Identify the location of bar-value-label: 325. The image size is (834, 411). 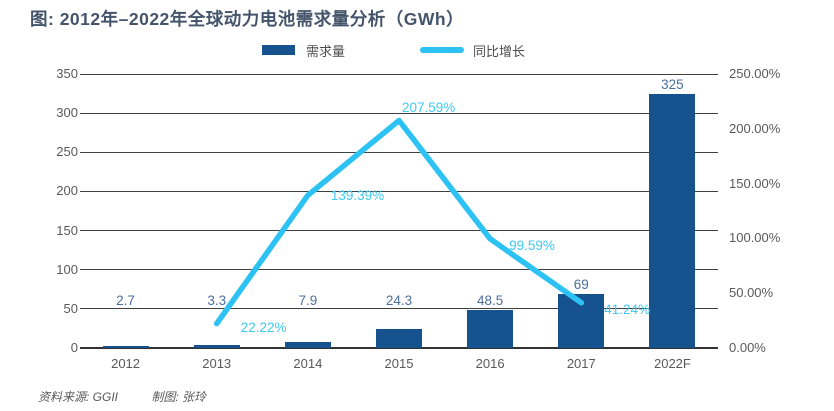
(672, 84).